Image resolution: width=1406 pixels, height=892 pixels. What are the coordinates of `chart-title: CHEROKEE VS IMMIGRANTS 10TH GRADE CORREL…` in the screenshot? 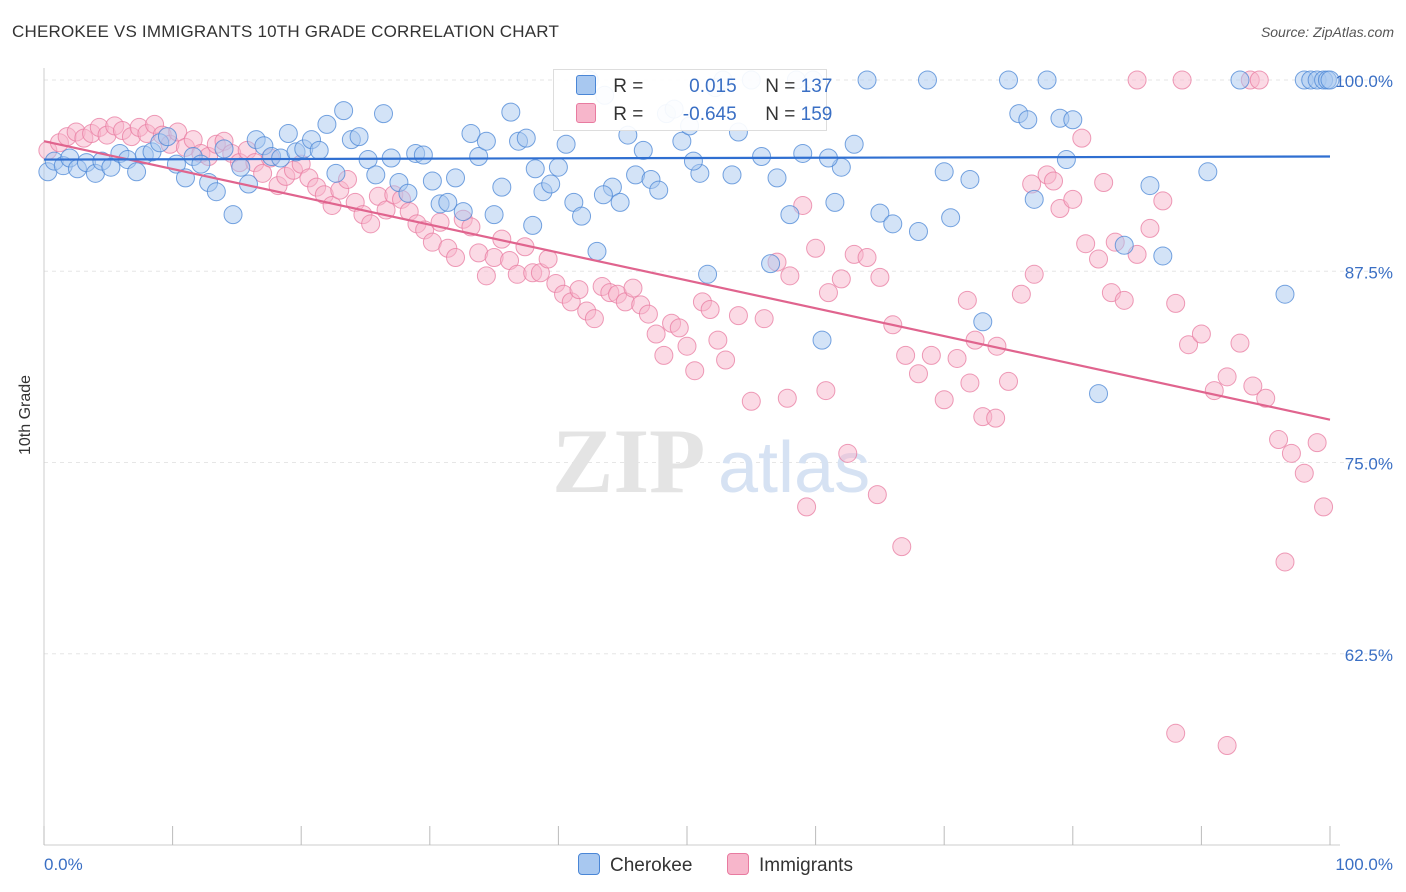 It's located at (286, 31).